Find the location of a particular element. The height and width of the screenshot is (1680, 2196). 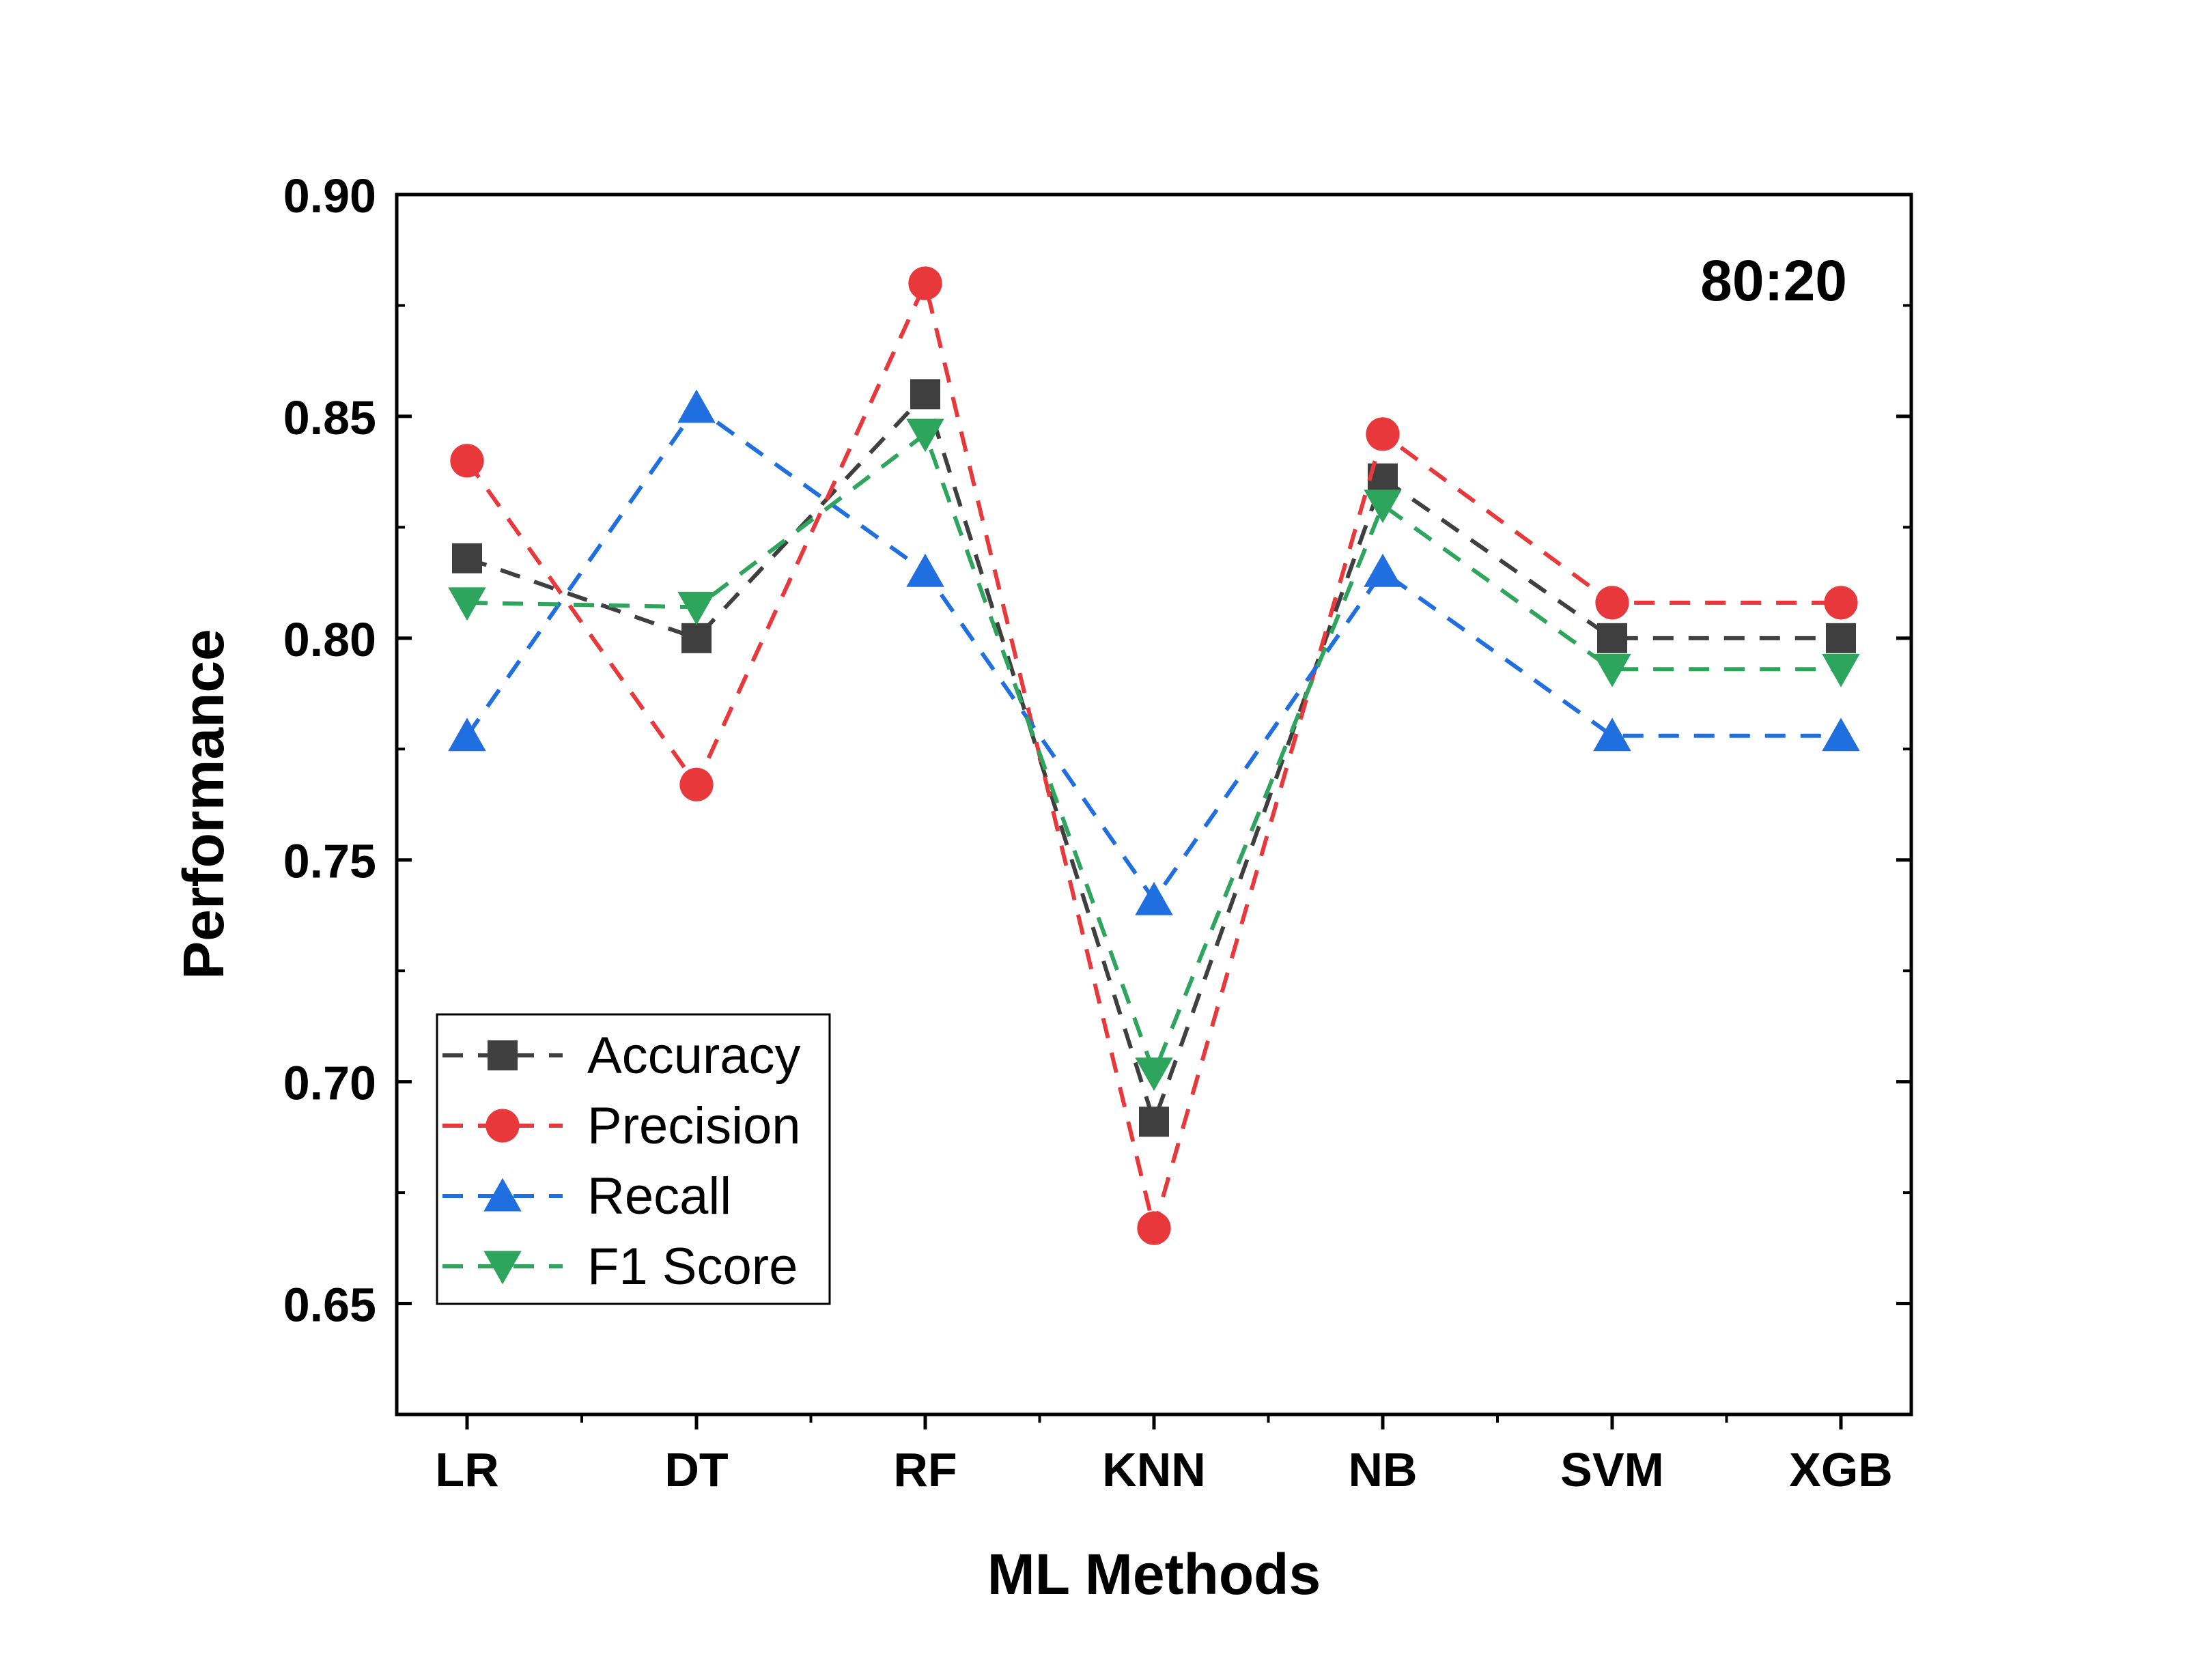

y-tick-label: 0.70 is located at coordinates (329, 1083).